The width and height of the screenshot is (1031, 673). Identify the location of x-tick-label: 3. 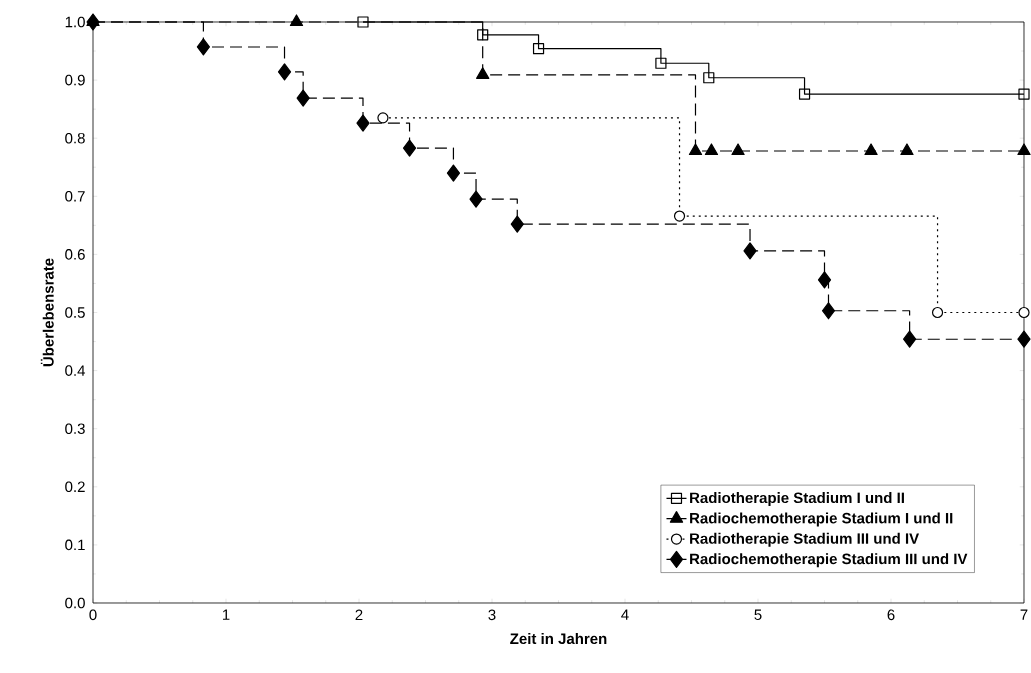
(492, 615).